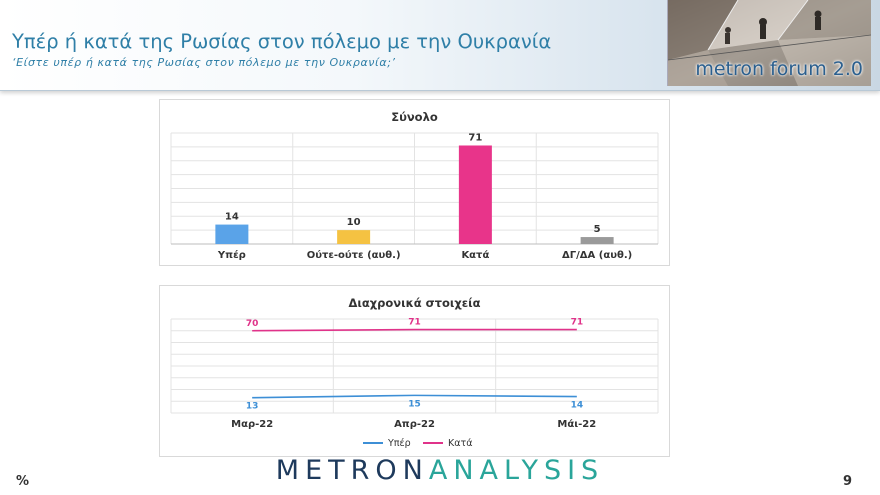 This screenshot has width=880, height=495. What do you see at coordinates (597, 229) in the screenshot?
I see `data-label: 5` at bounding box center [597, 229].